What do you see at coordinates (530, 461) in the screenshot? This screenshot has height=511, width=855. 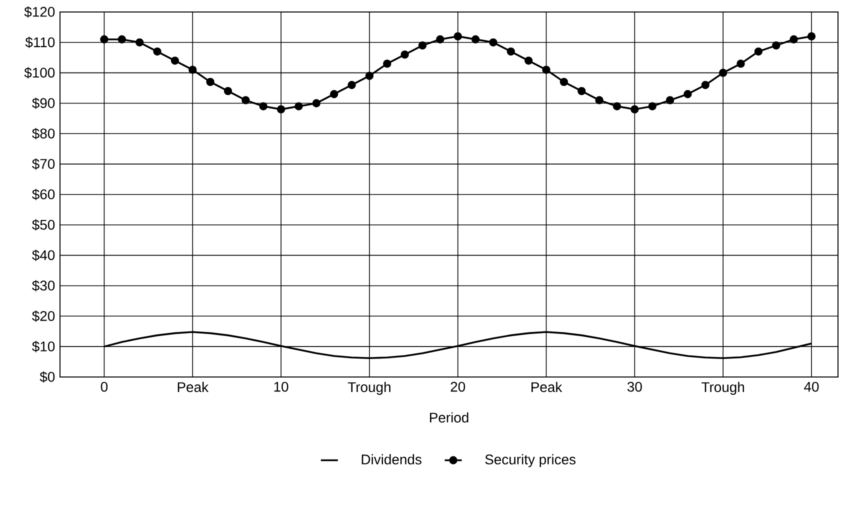 I see `legend-label: Security prices` at bounding box center [530, 461].